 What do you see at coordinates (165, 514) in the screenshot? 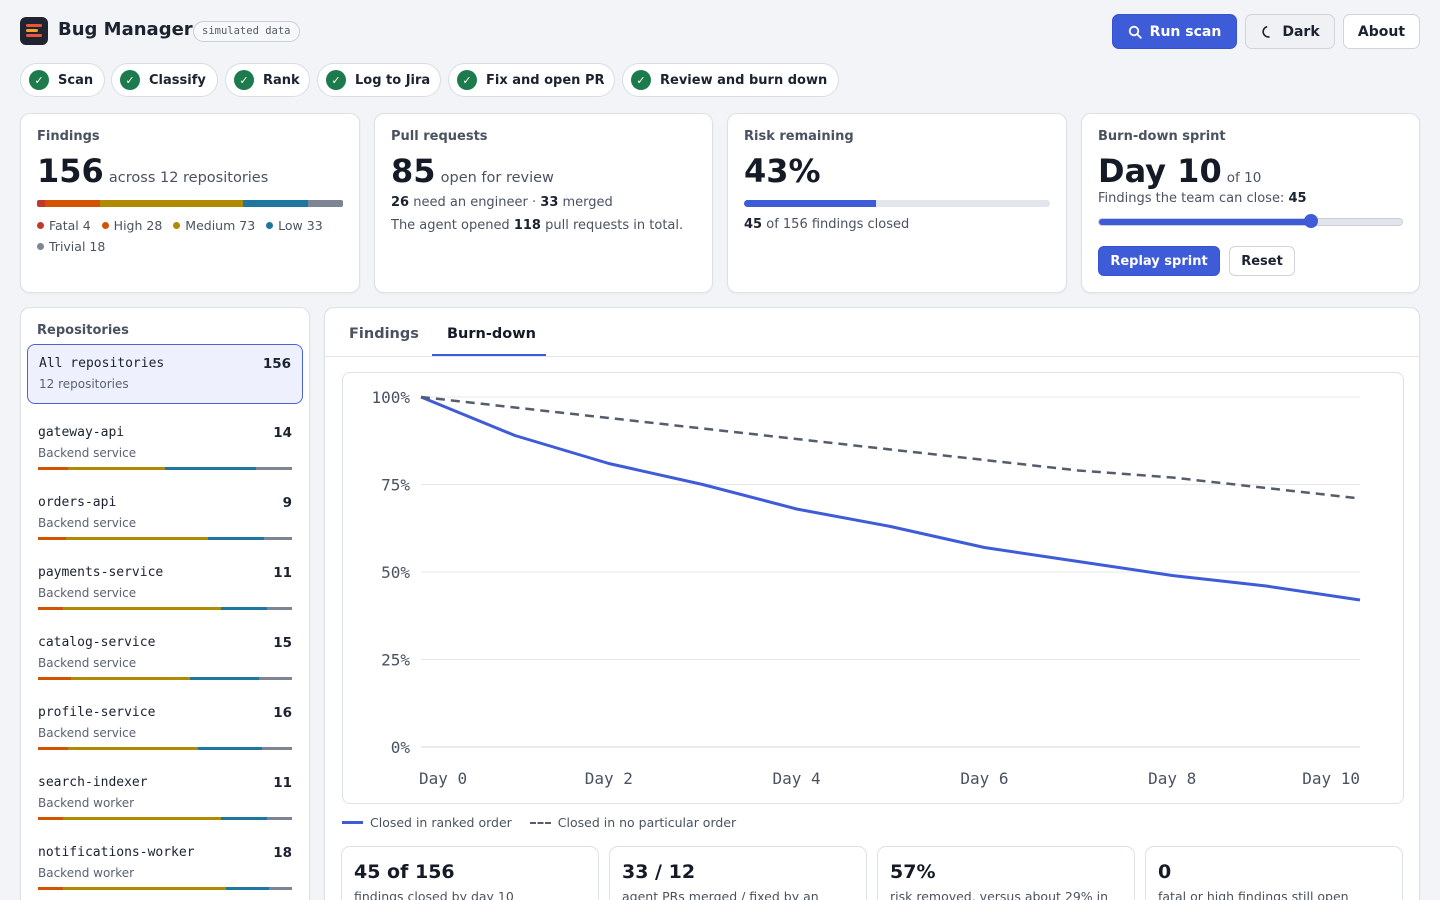
I see `repo-item-orders-api: orders-api Backend service 9` at bounding box center [165, 514].